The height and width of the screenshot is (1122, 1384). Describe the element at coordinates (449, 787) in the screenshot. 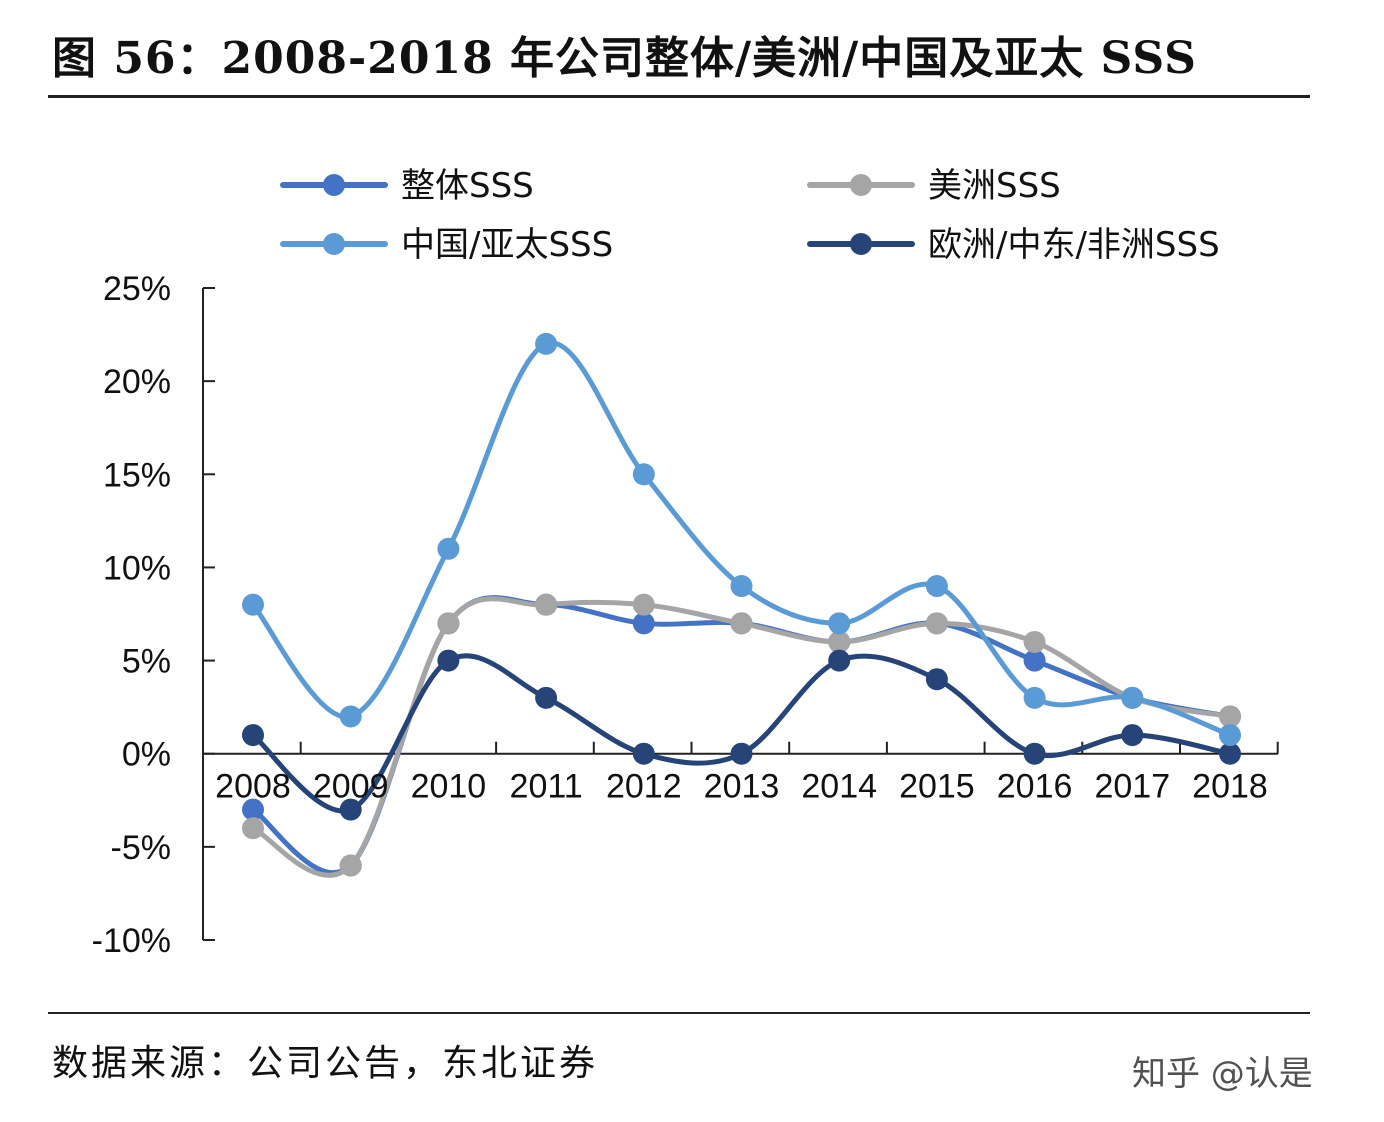

I see `x-tick-label: 2010` at that location.